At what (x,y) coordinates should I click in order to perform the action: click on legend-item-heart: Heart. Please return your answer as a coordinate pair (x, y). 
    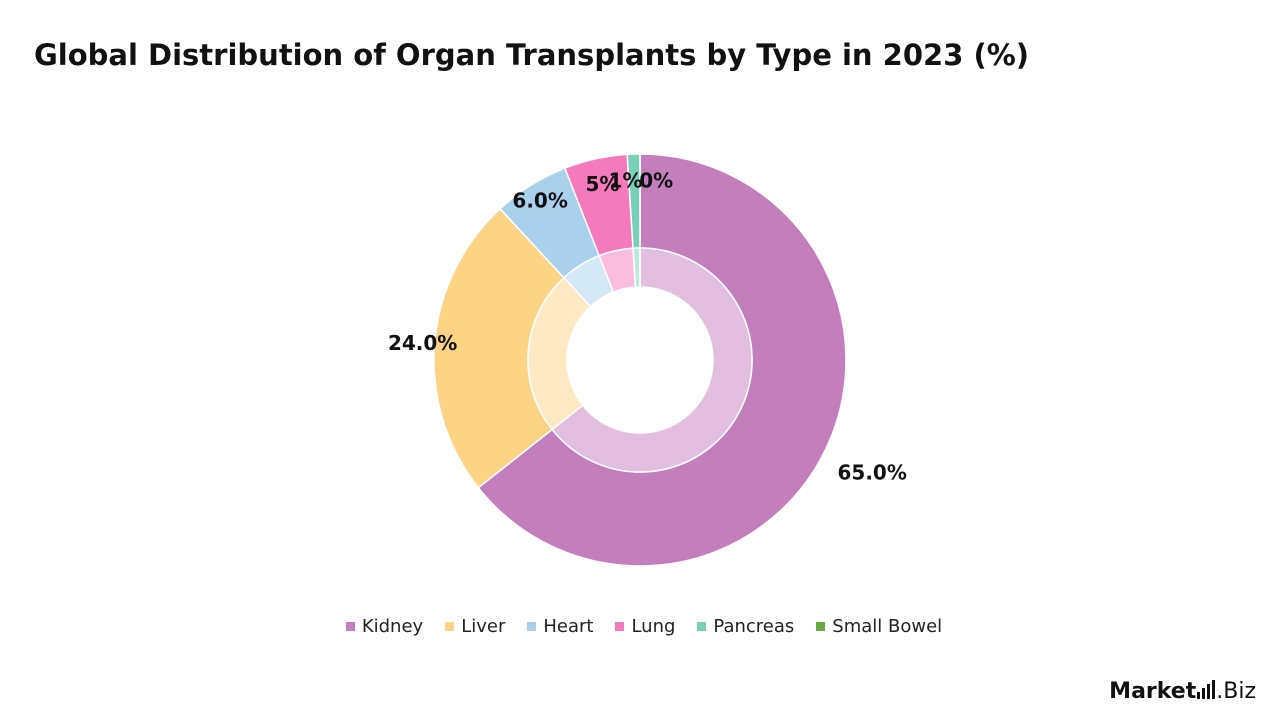
    Looking at the image, I should click on (560, 626).